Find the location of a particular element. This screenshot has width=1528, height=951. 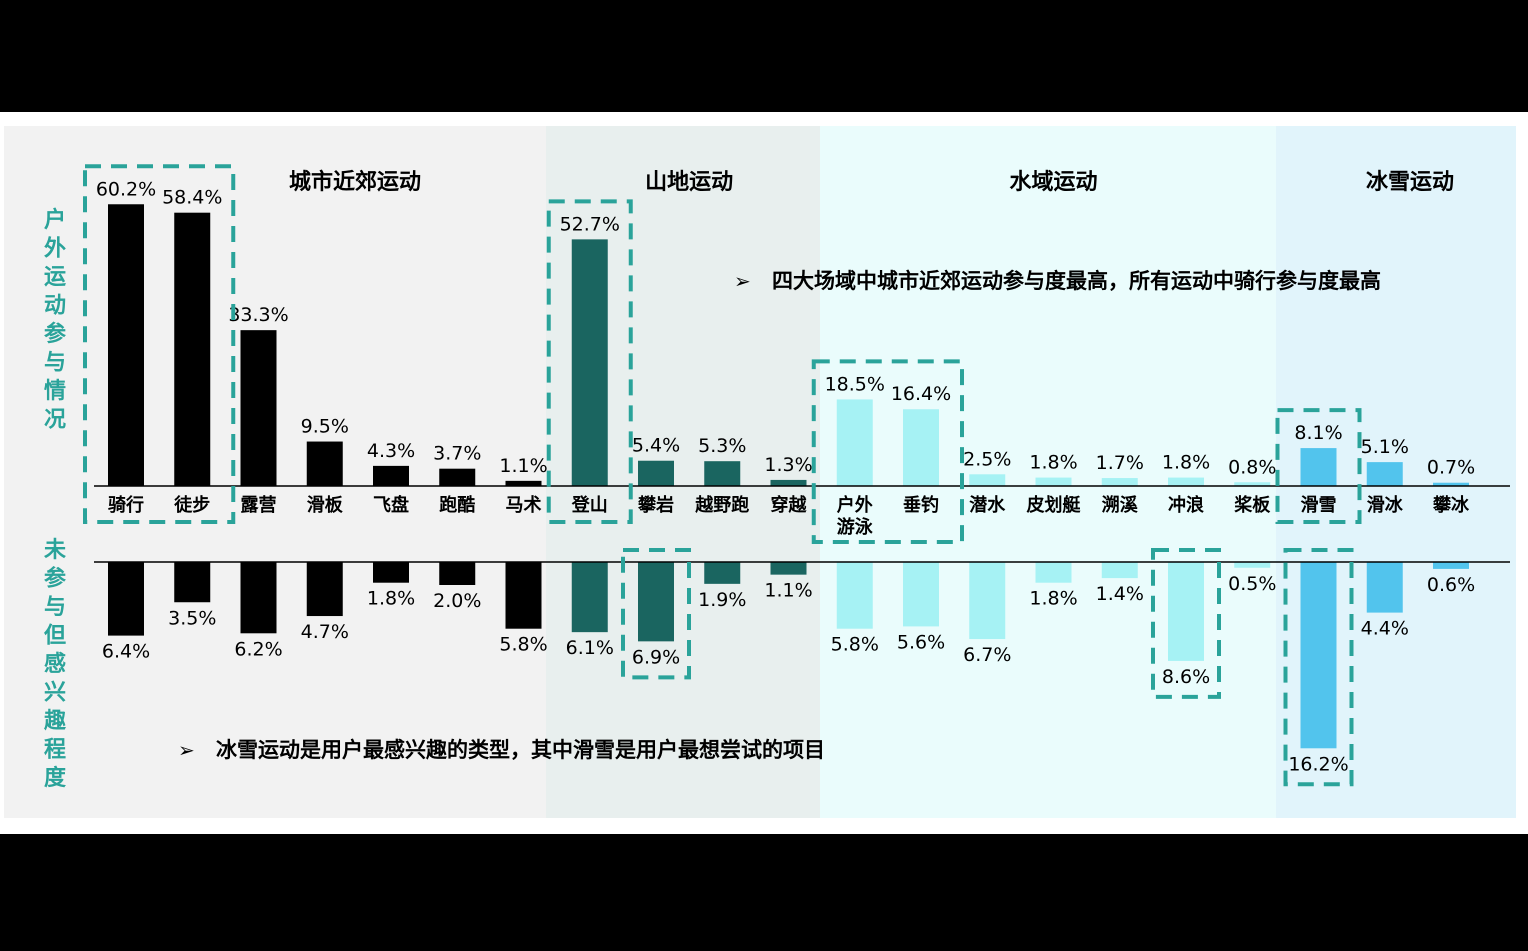

note-top: ➢ 四大场域中城市近郊运动参与度最高，所有运动中骑行参与度最高 is located at coordinates (1057, 281).